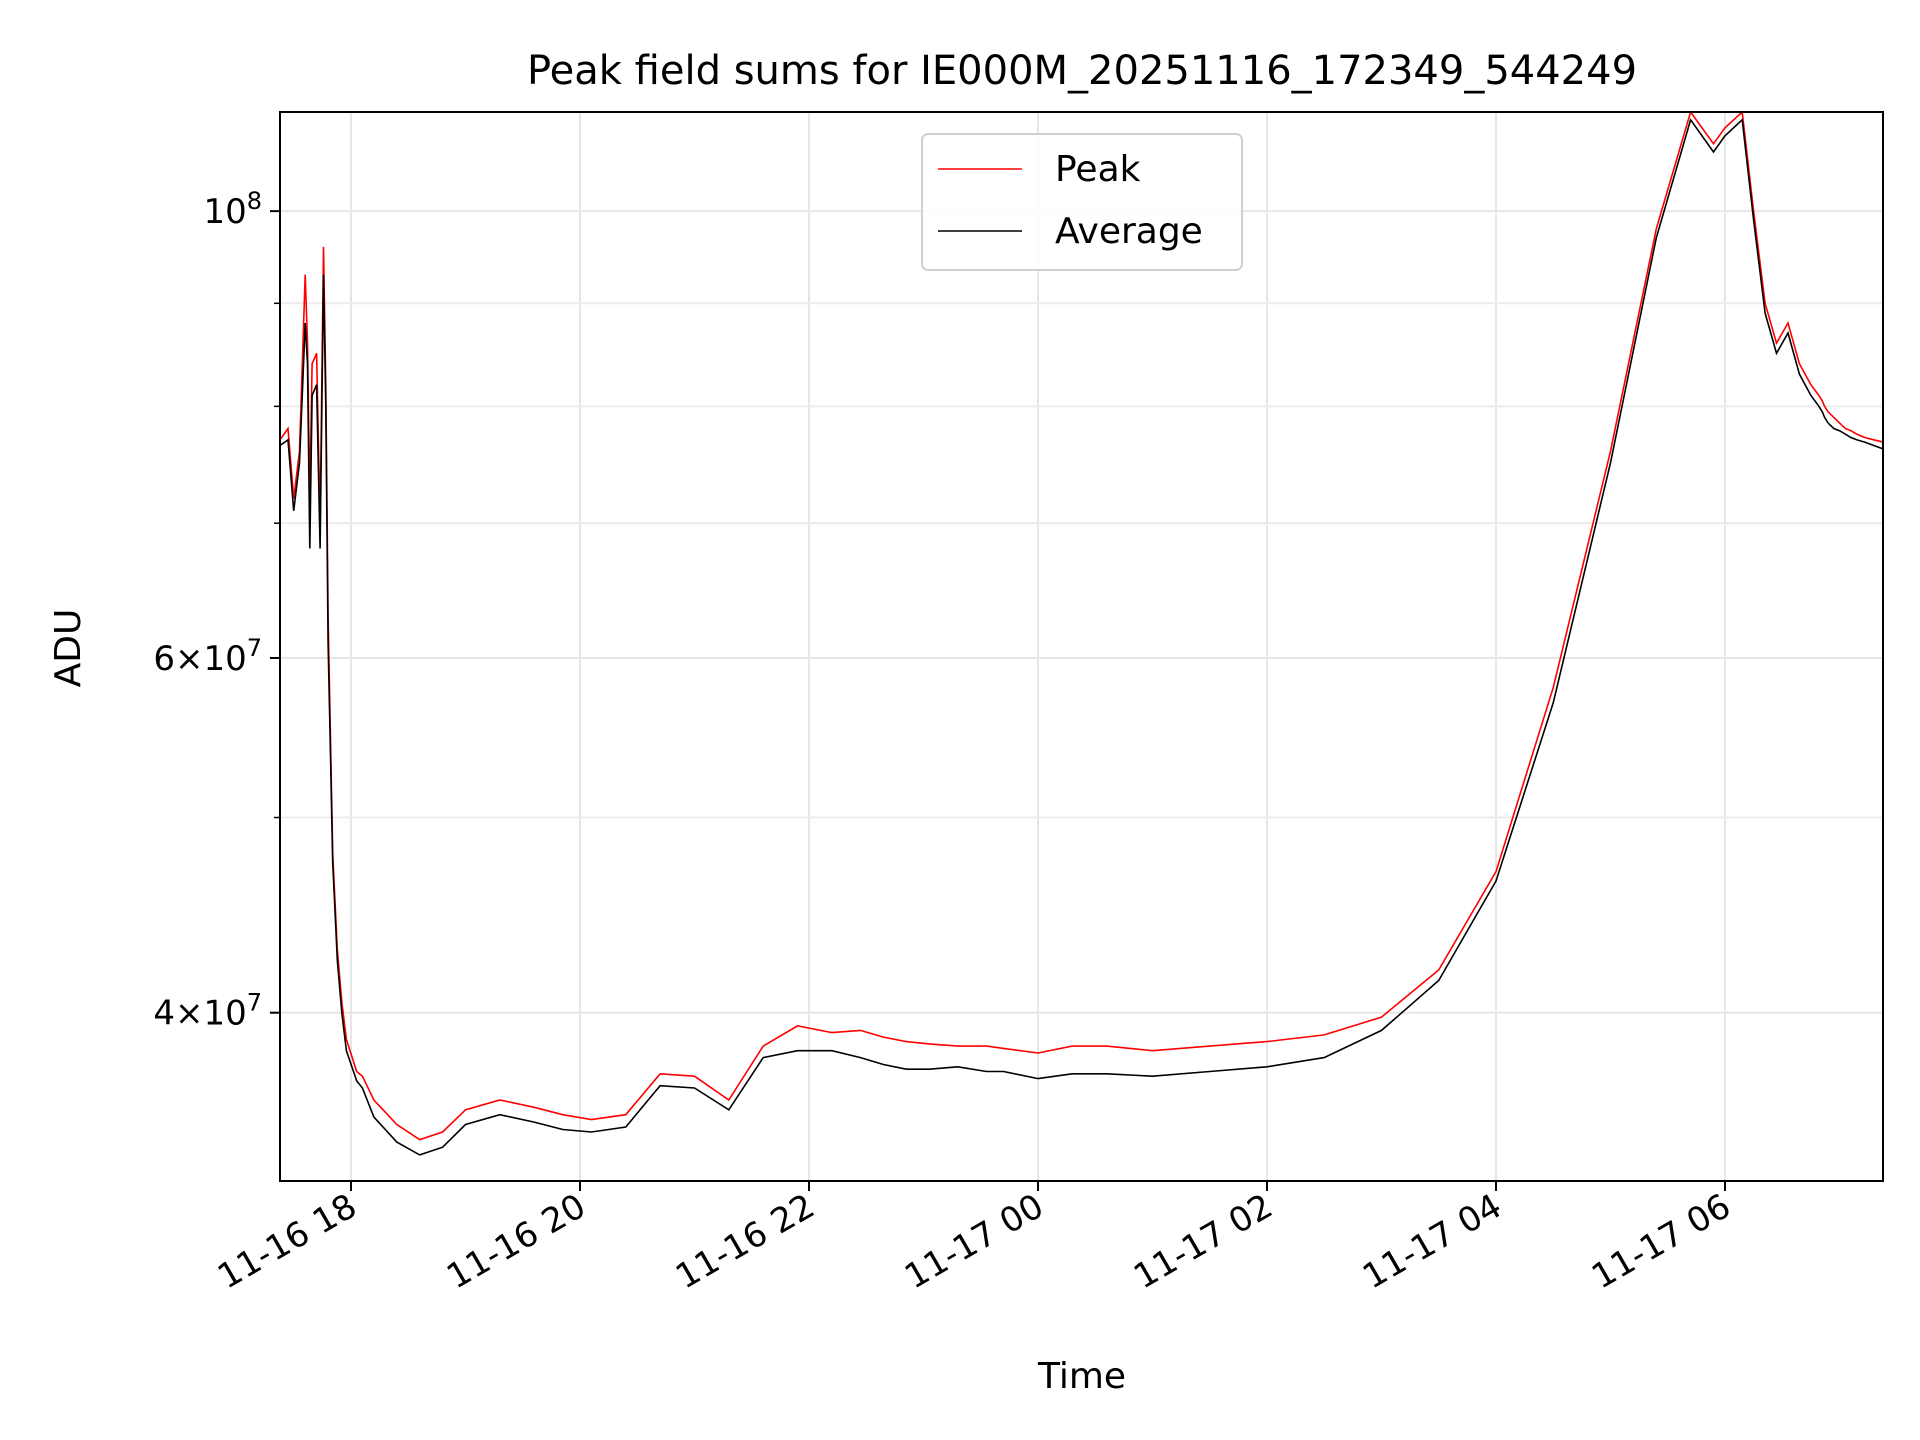  I want to click on x-tick-label: 11-17 04, so click(1432, 1241).